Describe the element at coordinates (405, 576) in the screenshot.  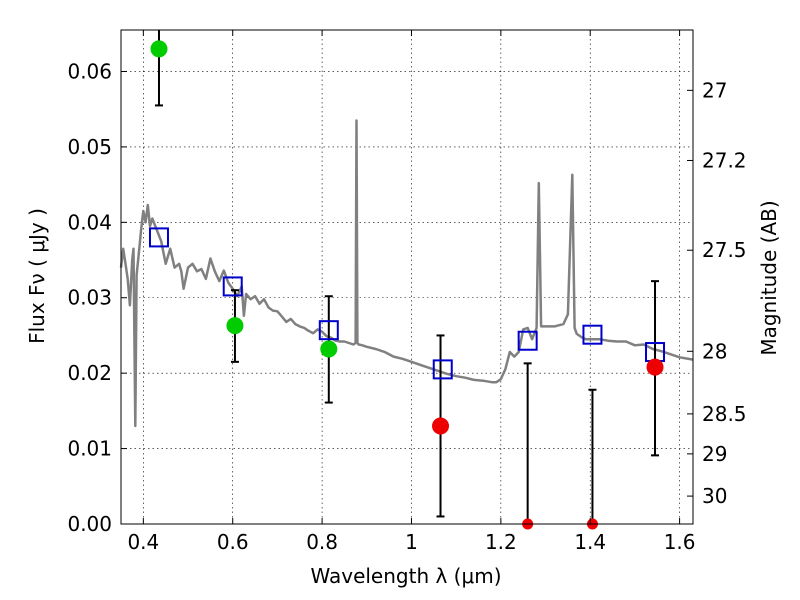
I see `x-axis-label: Wavelength λ (μm)` at that location.